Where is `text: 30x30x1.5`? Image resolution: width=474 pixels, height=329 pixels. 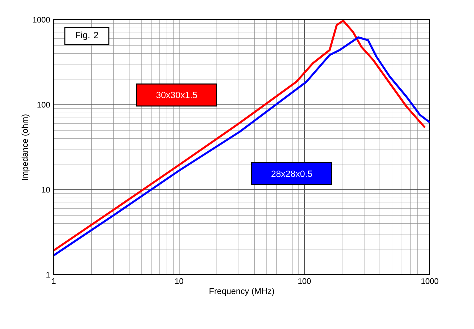
text: 30x30x1.5 is located at coordinates (177, 95).